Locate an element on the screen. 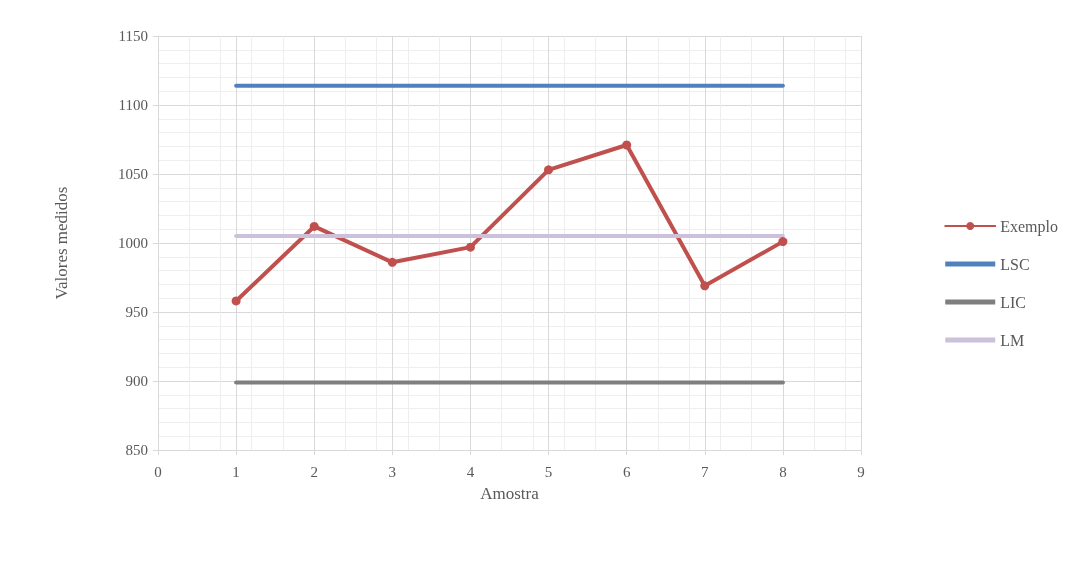  y-tick-label: 1150 is located at coordinates (133, 36).